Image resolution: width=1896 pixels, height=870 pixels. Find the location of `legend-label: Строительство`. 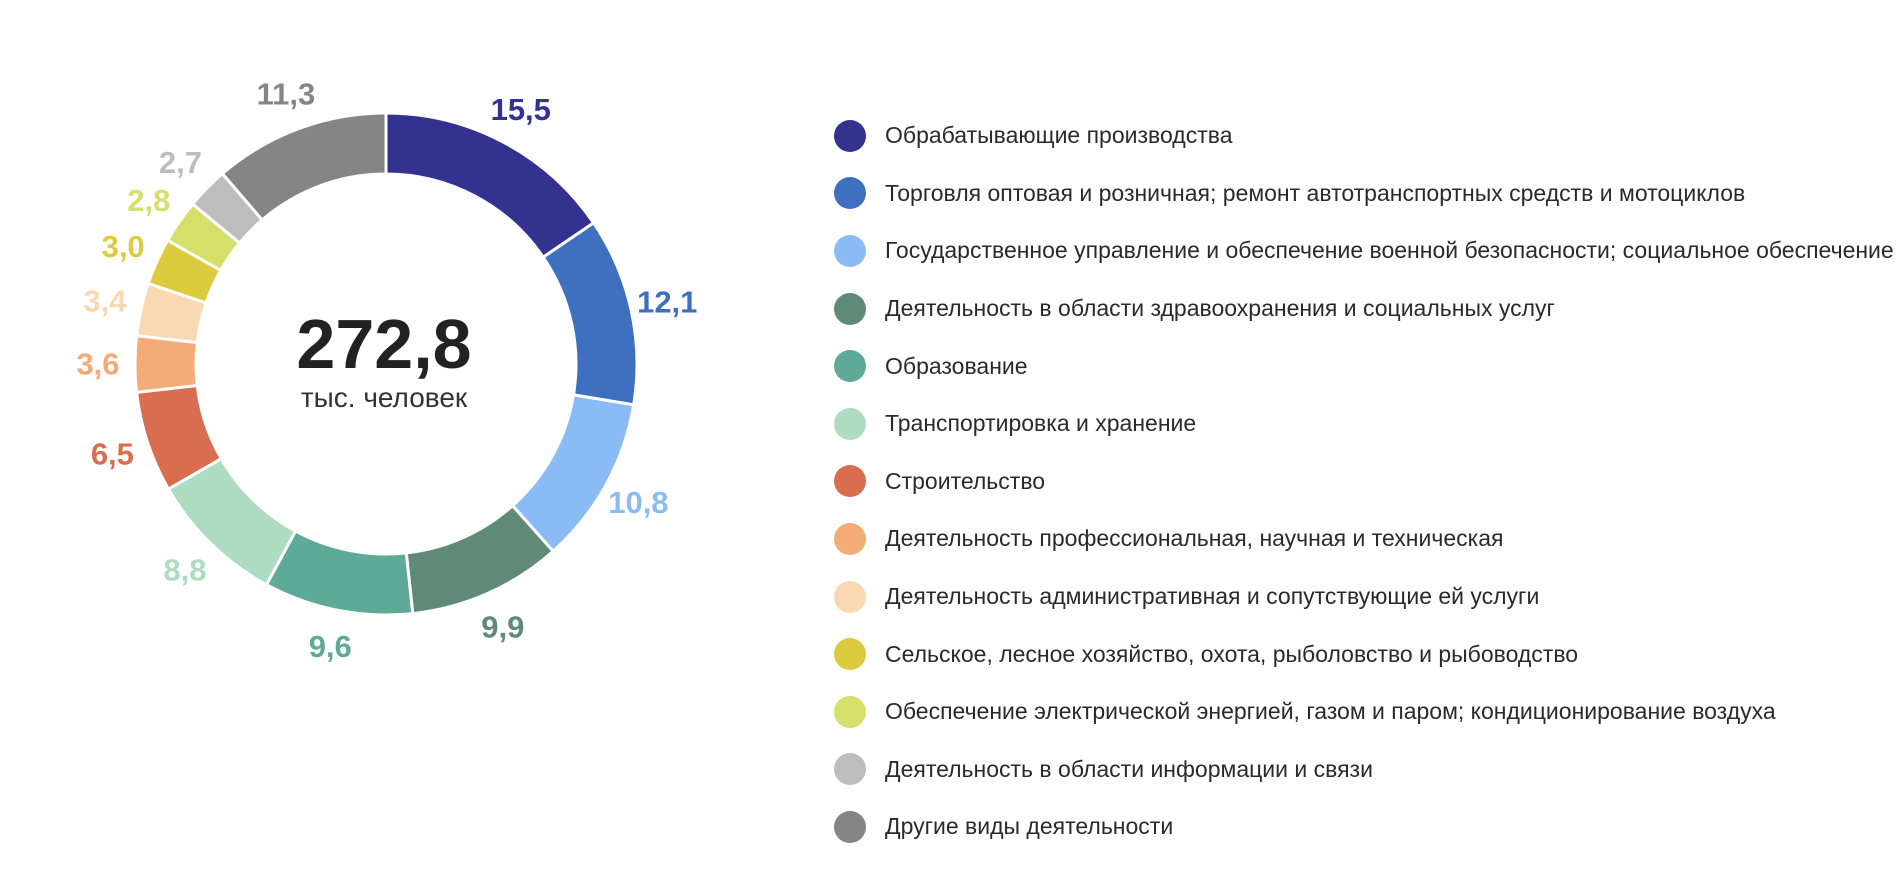

legend-label: Строительство is located at coordinates (965, 480).